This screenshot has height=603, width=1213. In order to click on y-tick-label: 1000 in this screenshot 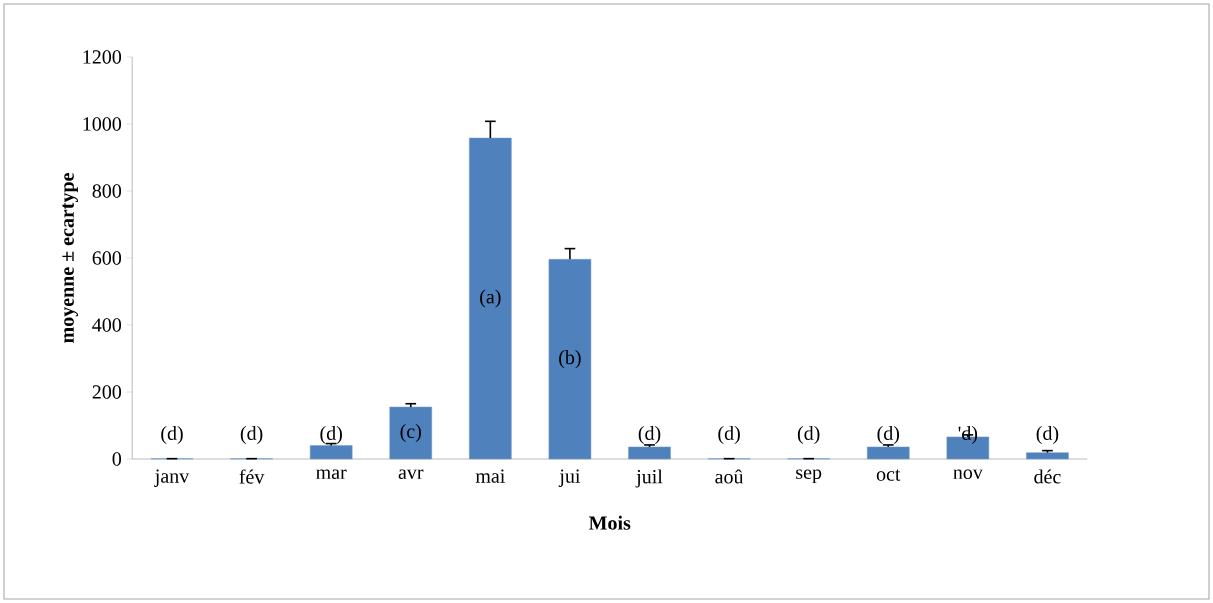, I will do `click(102, 124)`.